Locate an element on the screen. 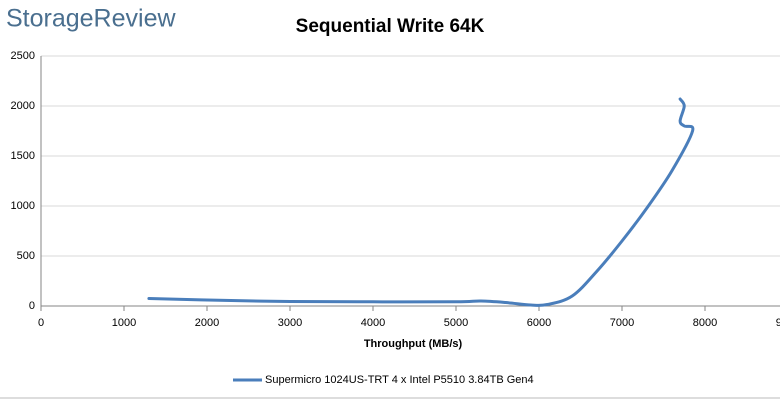  x-tick-label: 3000 is located at coordinates (290, 323).